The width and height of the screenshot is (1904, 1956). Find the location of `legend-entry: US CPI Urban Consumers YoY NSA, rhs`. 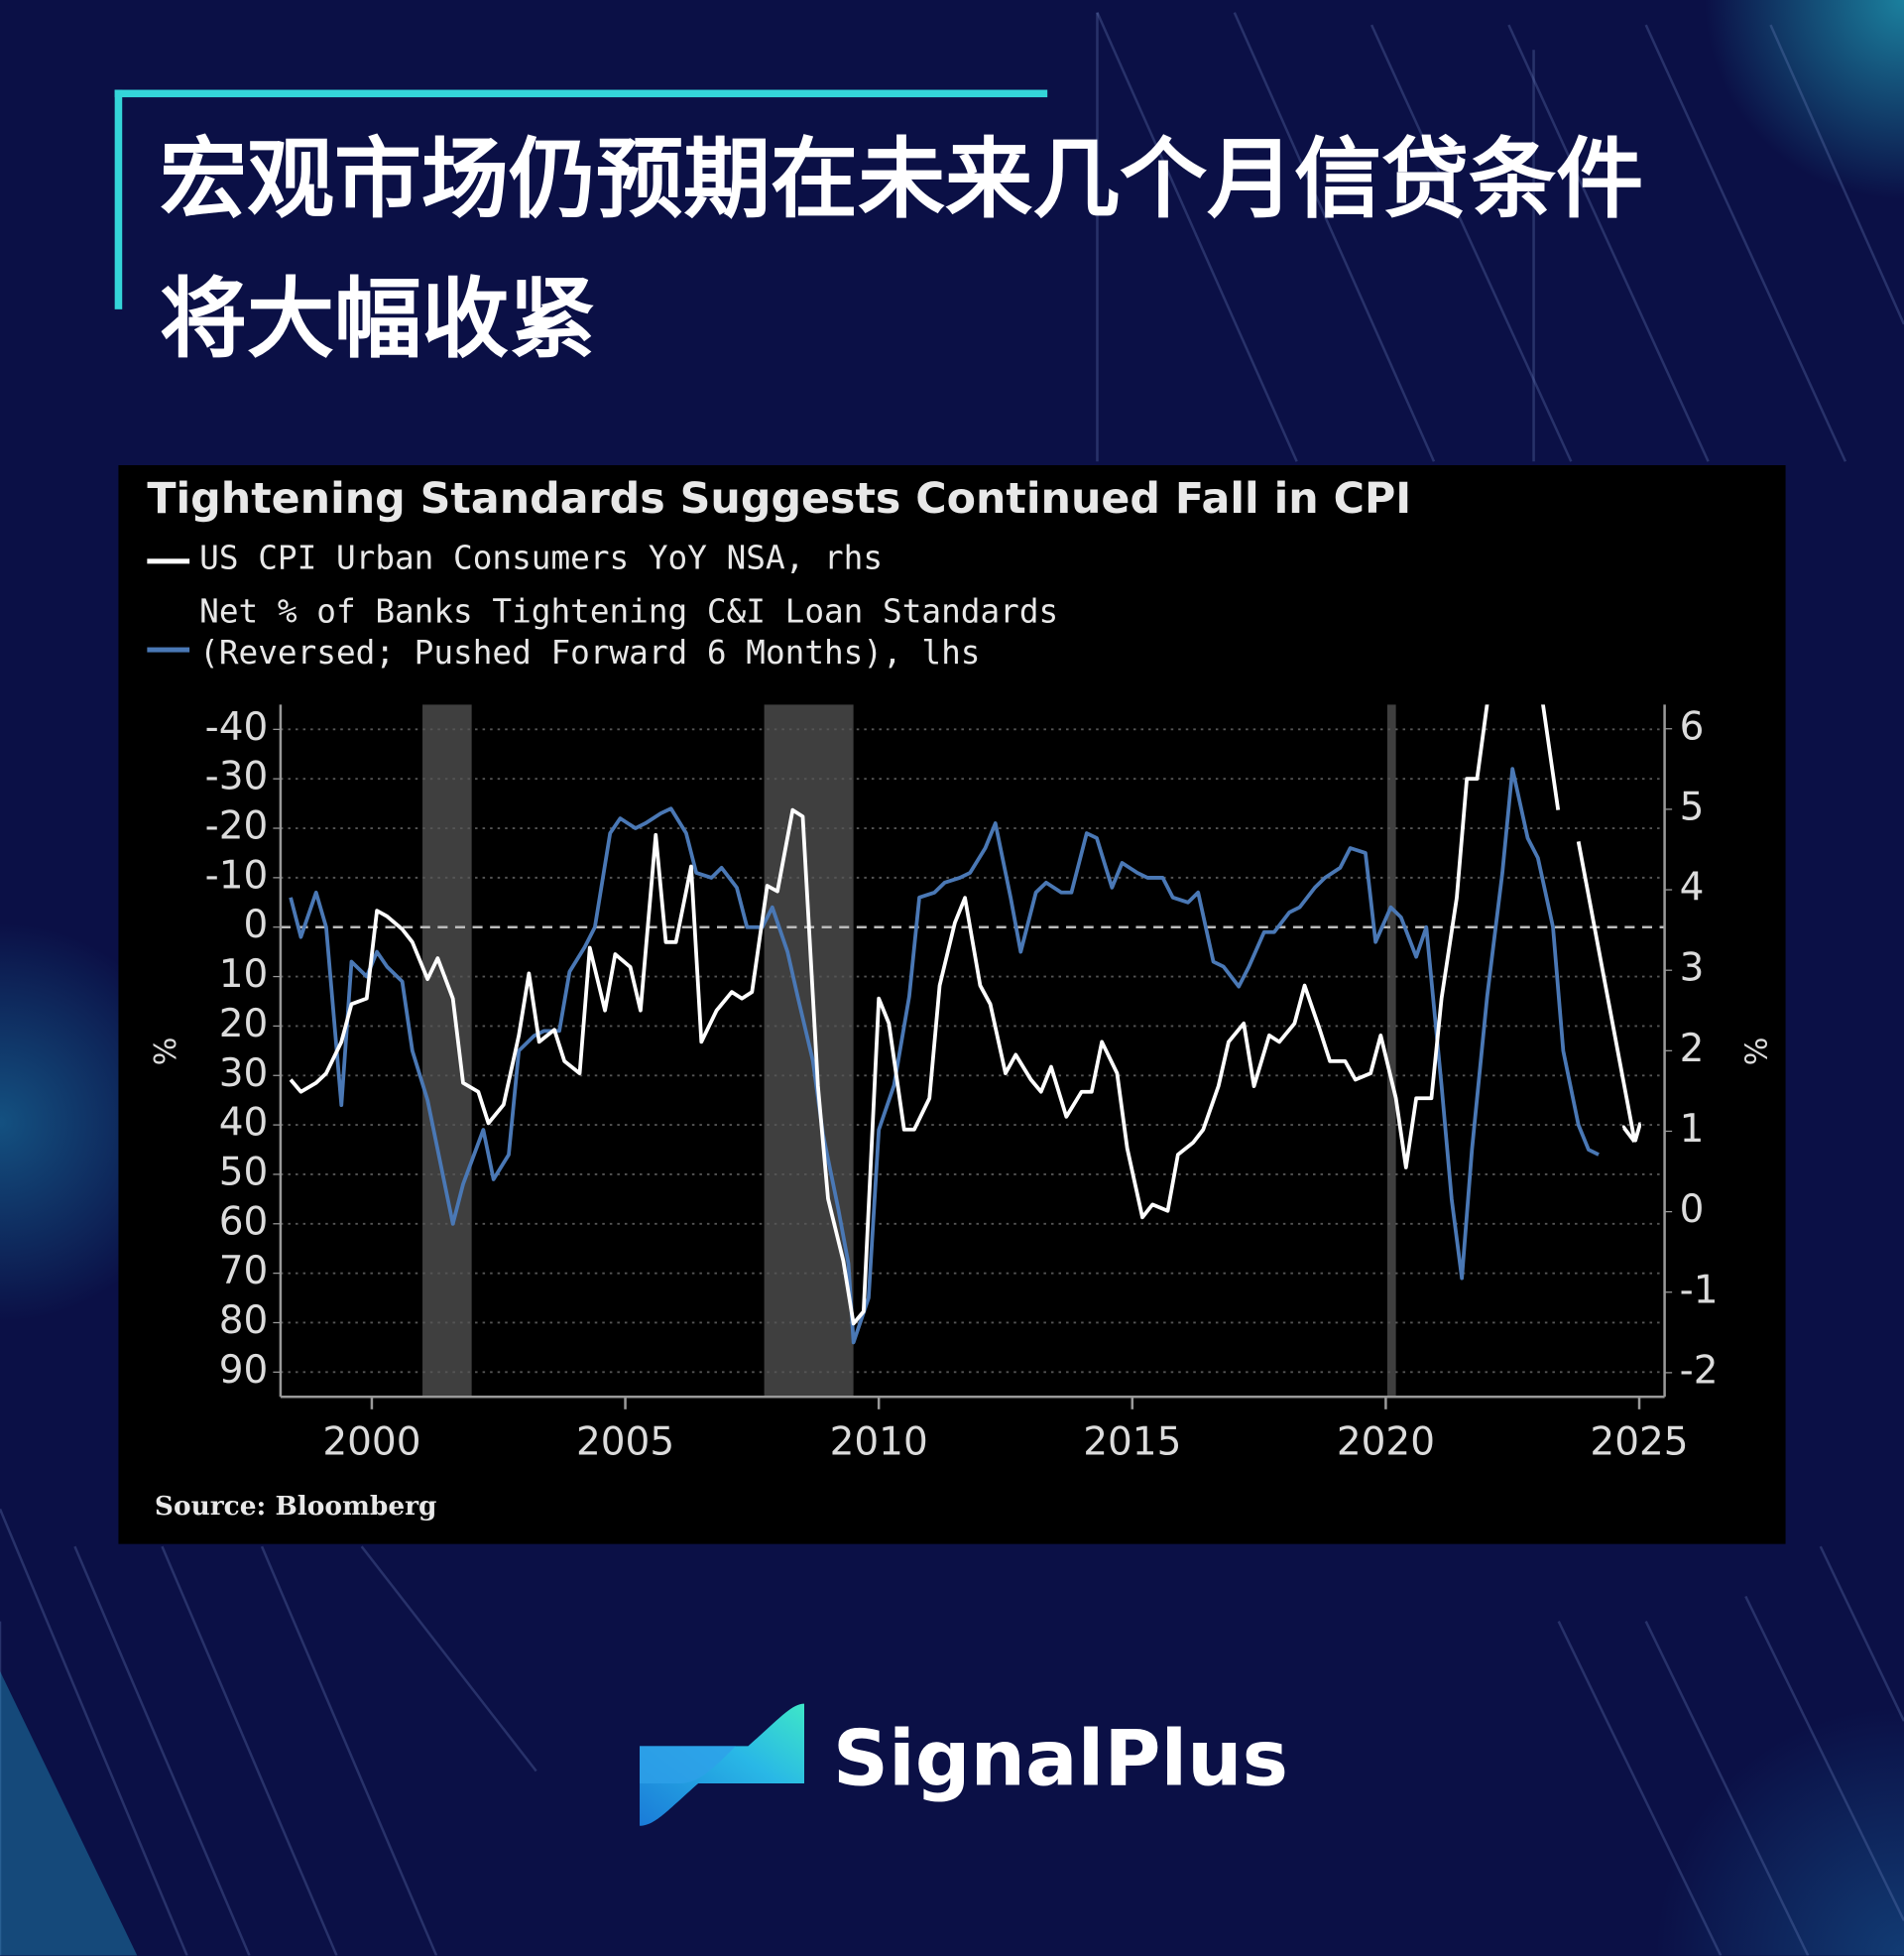

legend-entry: US CPI Urban Consumers YoY NSA, rhs is located at coordinates (612, 559).